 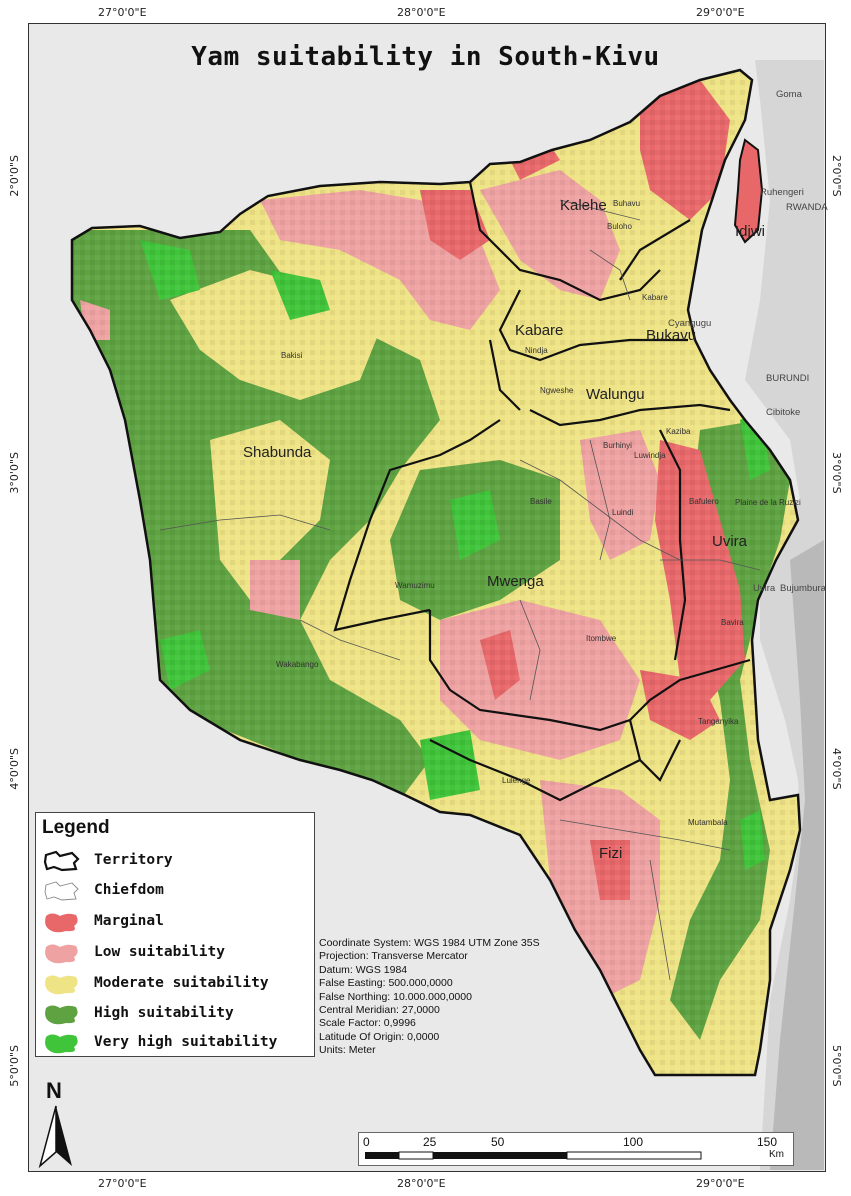 What do you see at coordinates (750, 231) in the screenshot?
I see `label-idjwi: Idjwi` at bounding box center [750, 231].